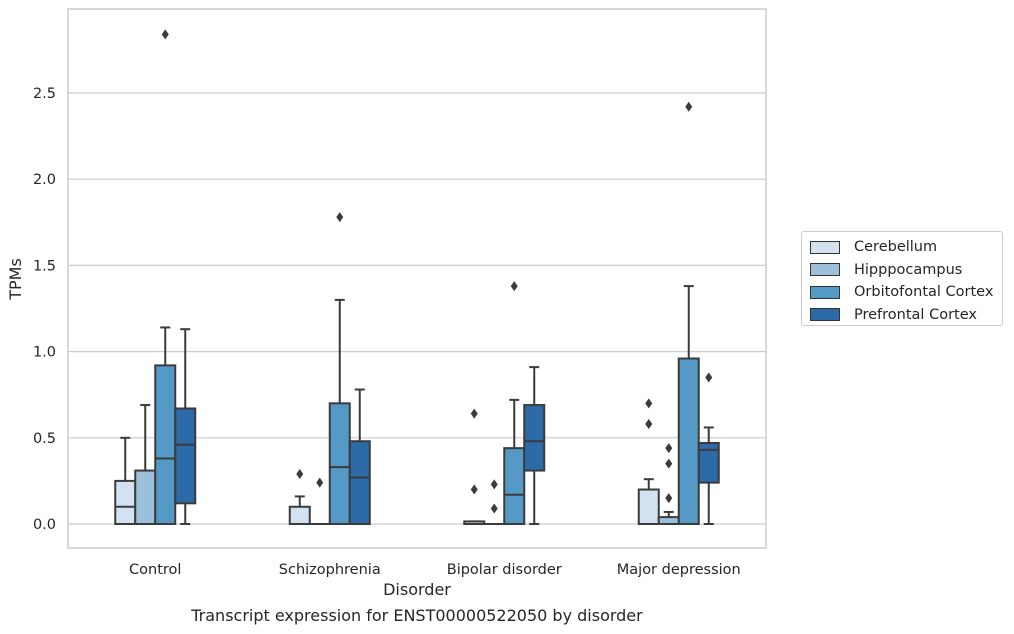 The width and height of the screenshot is (1014, 634). Describe the element at coordinates (330, 570) in the screenshot. I see `x-tick-label: Schizophrenia` at that location.